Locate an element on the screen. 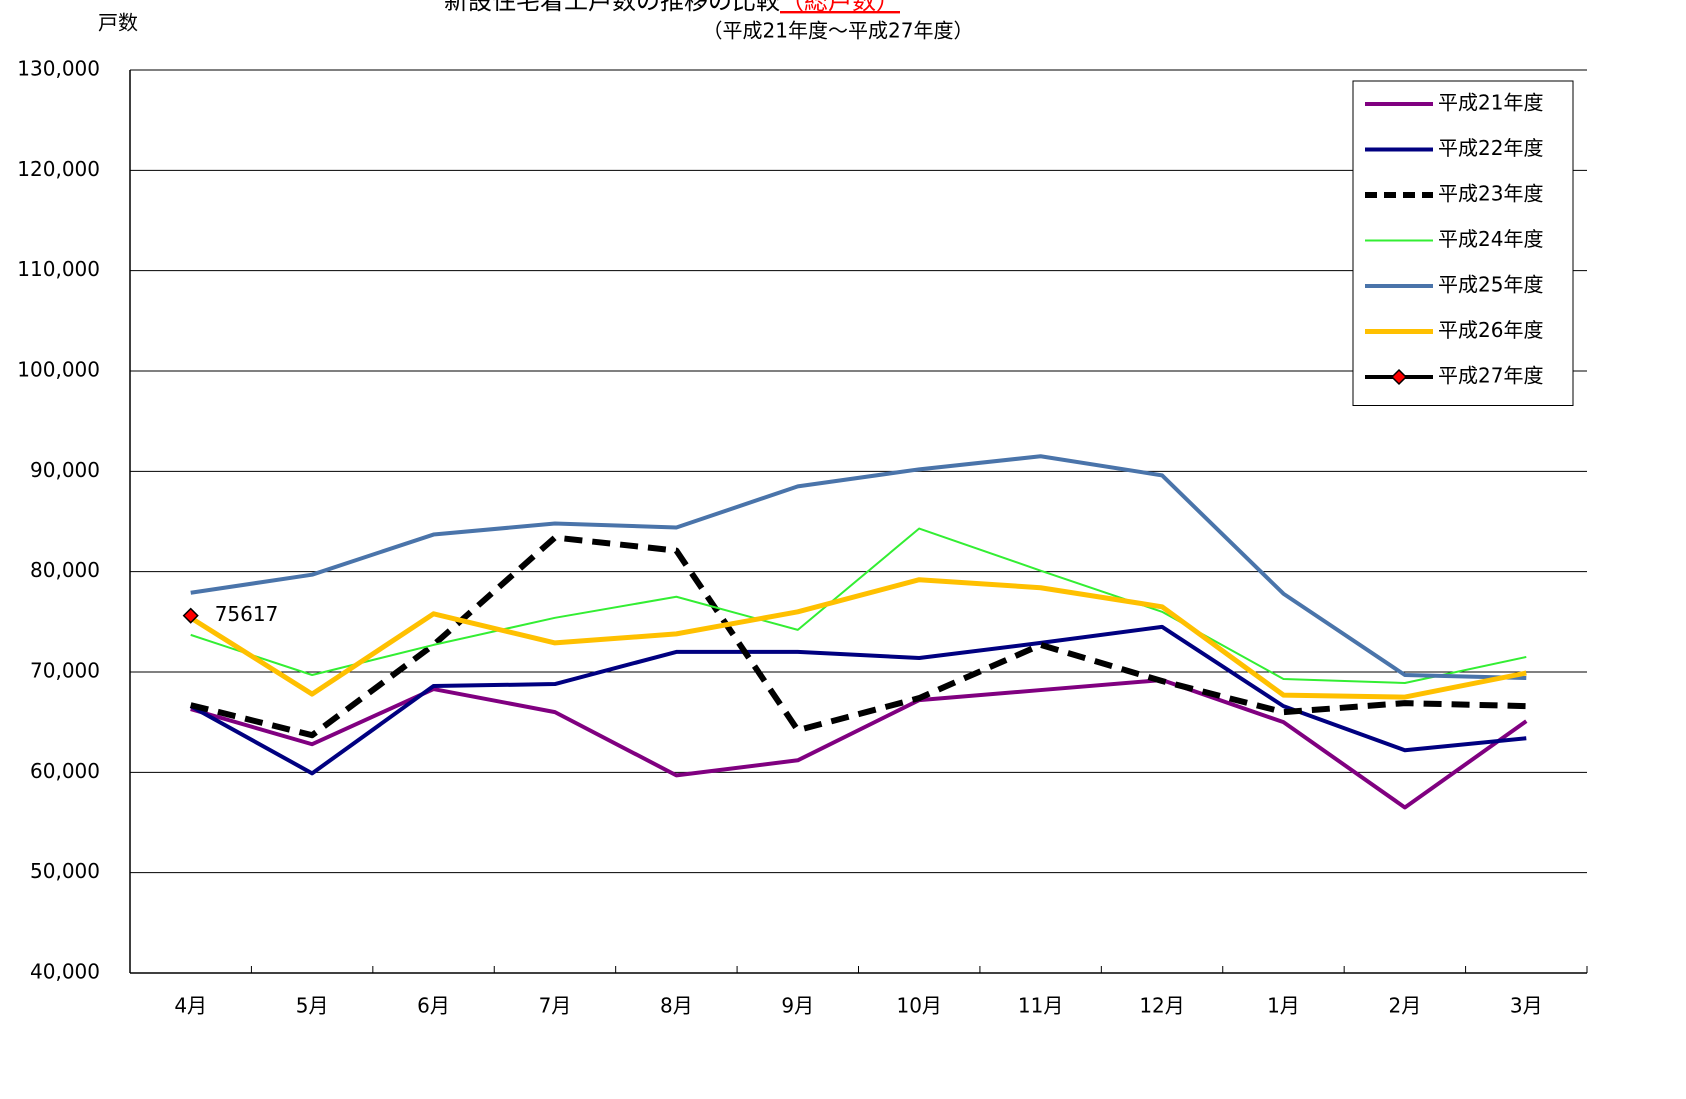  legend-box is located at coordinates (1463, 243).